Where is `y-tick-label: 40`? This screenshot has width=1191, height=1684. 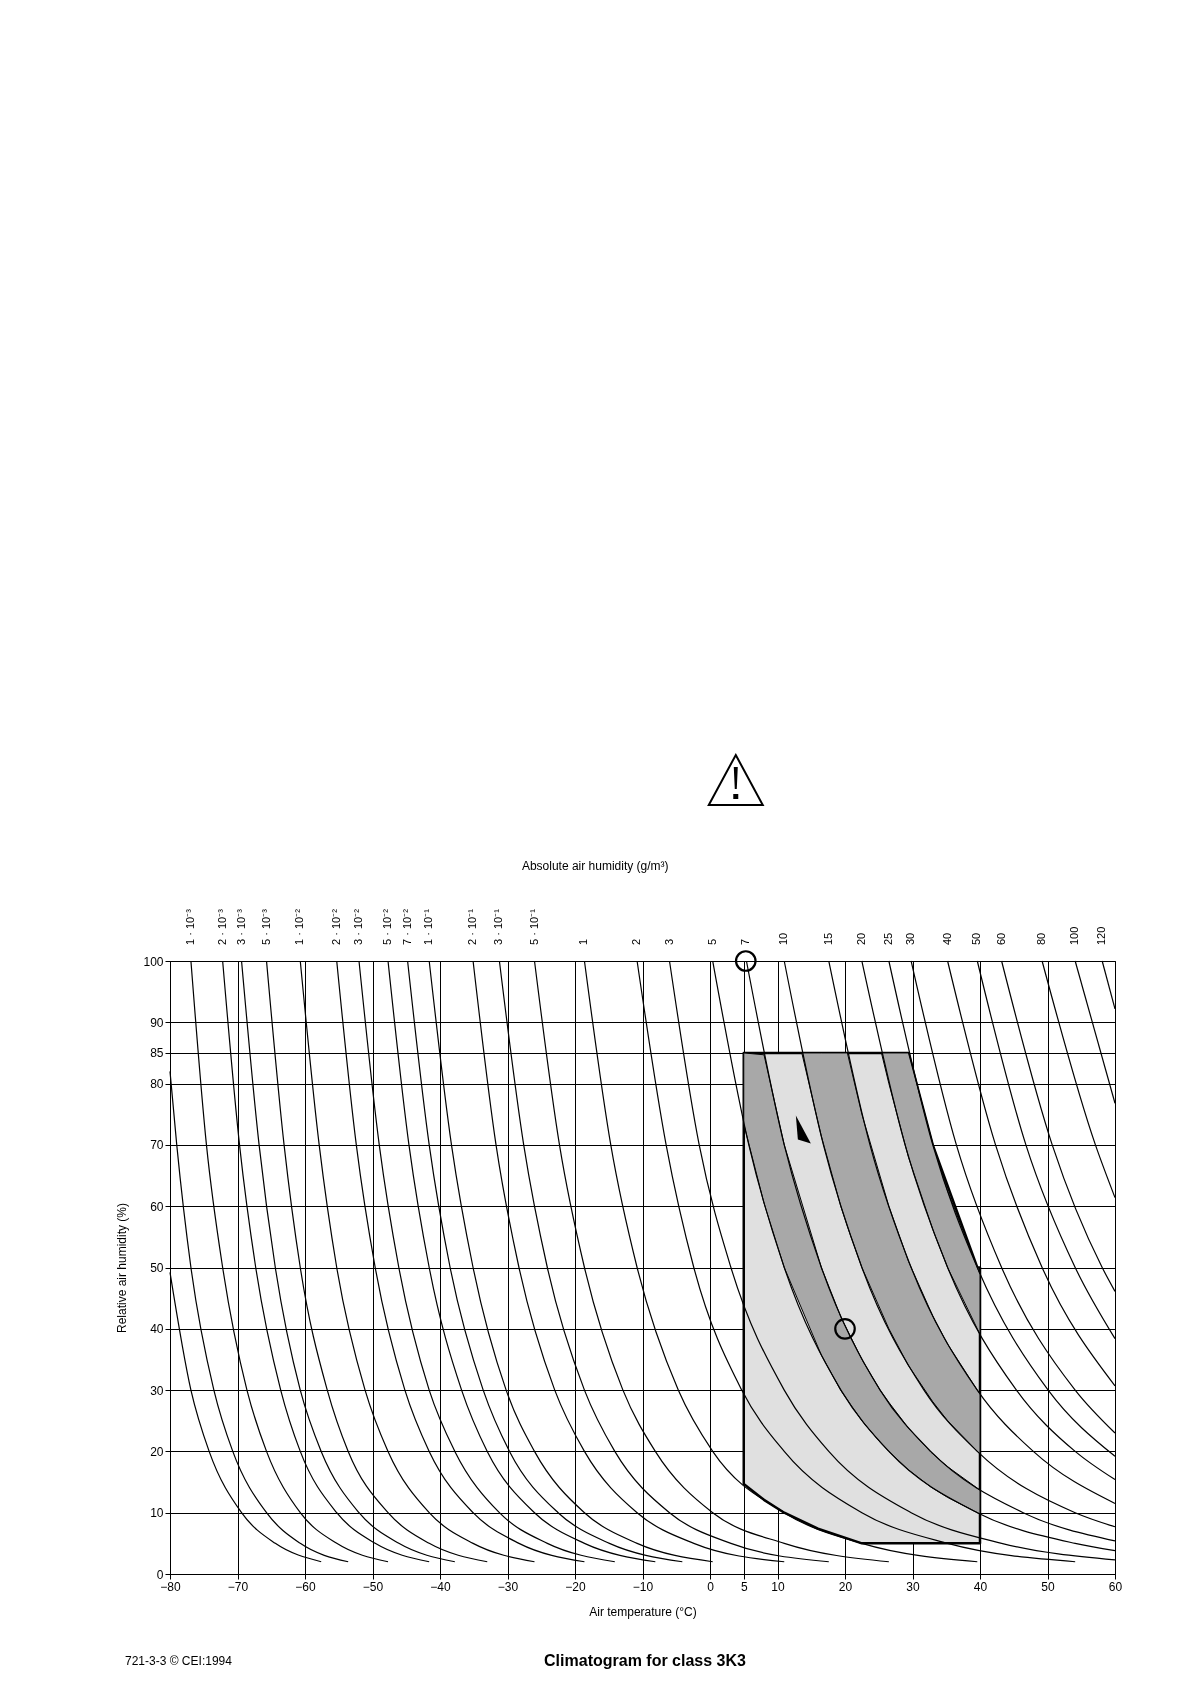 y-tick-label: 40 is located at coordinates (157, 1329).